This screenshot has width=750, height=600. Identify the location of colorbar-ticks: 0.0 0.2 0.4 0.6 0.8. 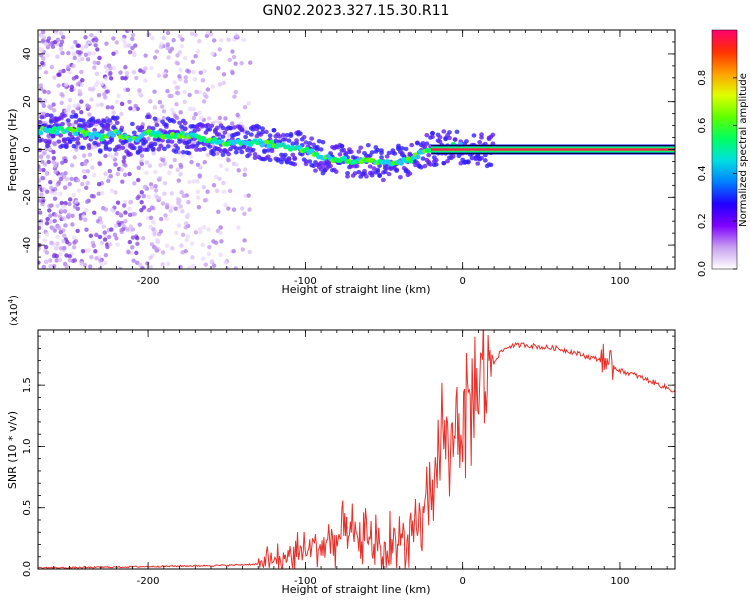
(717, 173).